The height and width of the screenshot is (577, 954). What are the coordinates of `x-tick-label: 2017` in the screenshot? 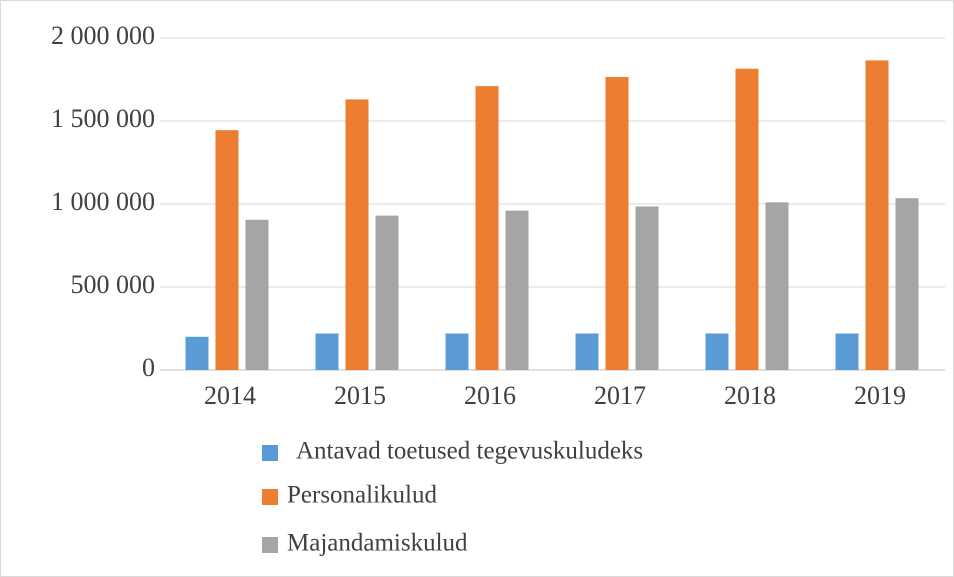 It's located at (620, 395).